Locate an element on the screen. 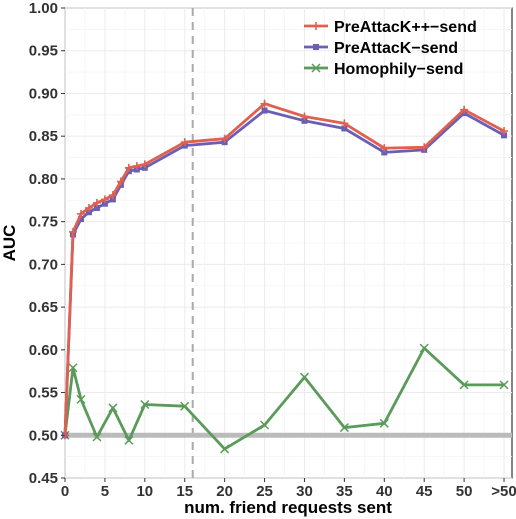 This screenshot has width=516, height=519. data-point-2-1-b is located at coordinates (73, 368).